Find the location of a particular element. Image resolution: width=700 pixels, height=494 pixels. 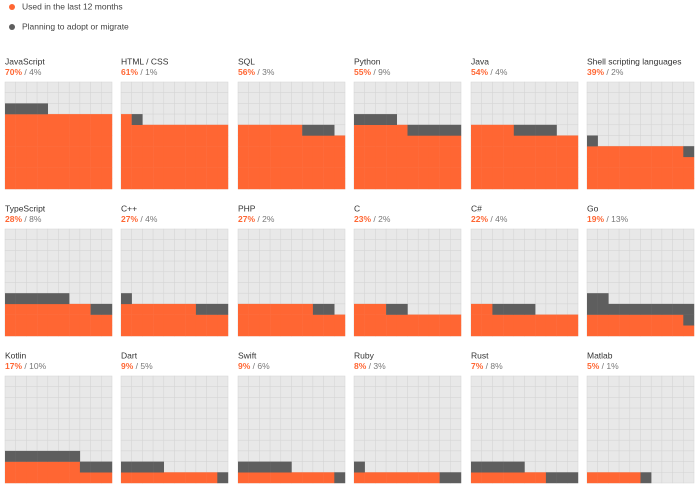

panel-values: 9% / 6% is located at coordinates (254, 366).